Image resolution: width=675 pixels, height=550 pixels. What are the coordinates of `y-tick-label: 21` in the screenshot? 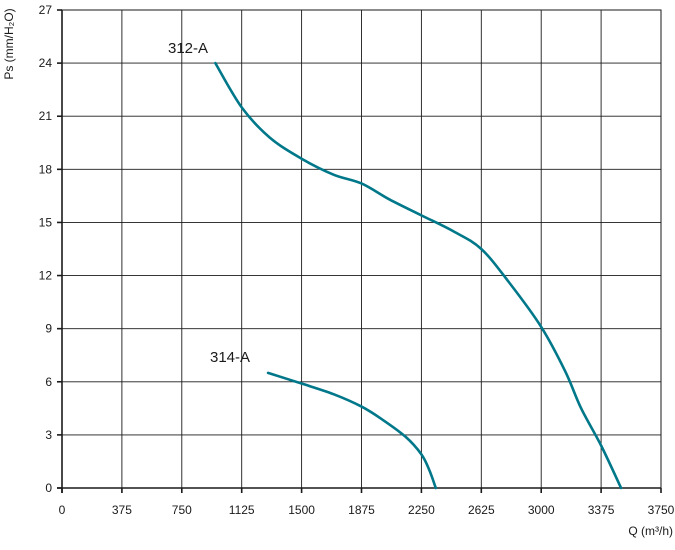 It's located at (46, 116).